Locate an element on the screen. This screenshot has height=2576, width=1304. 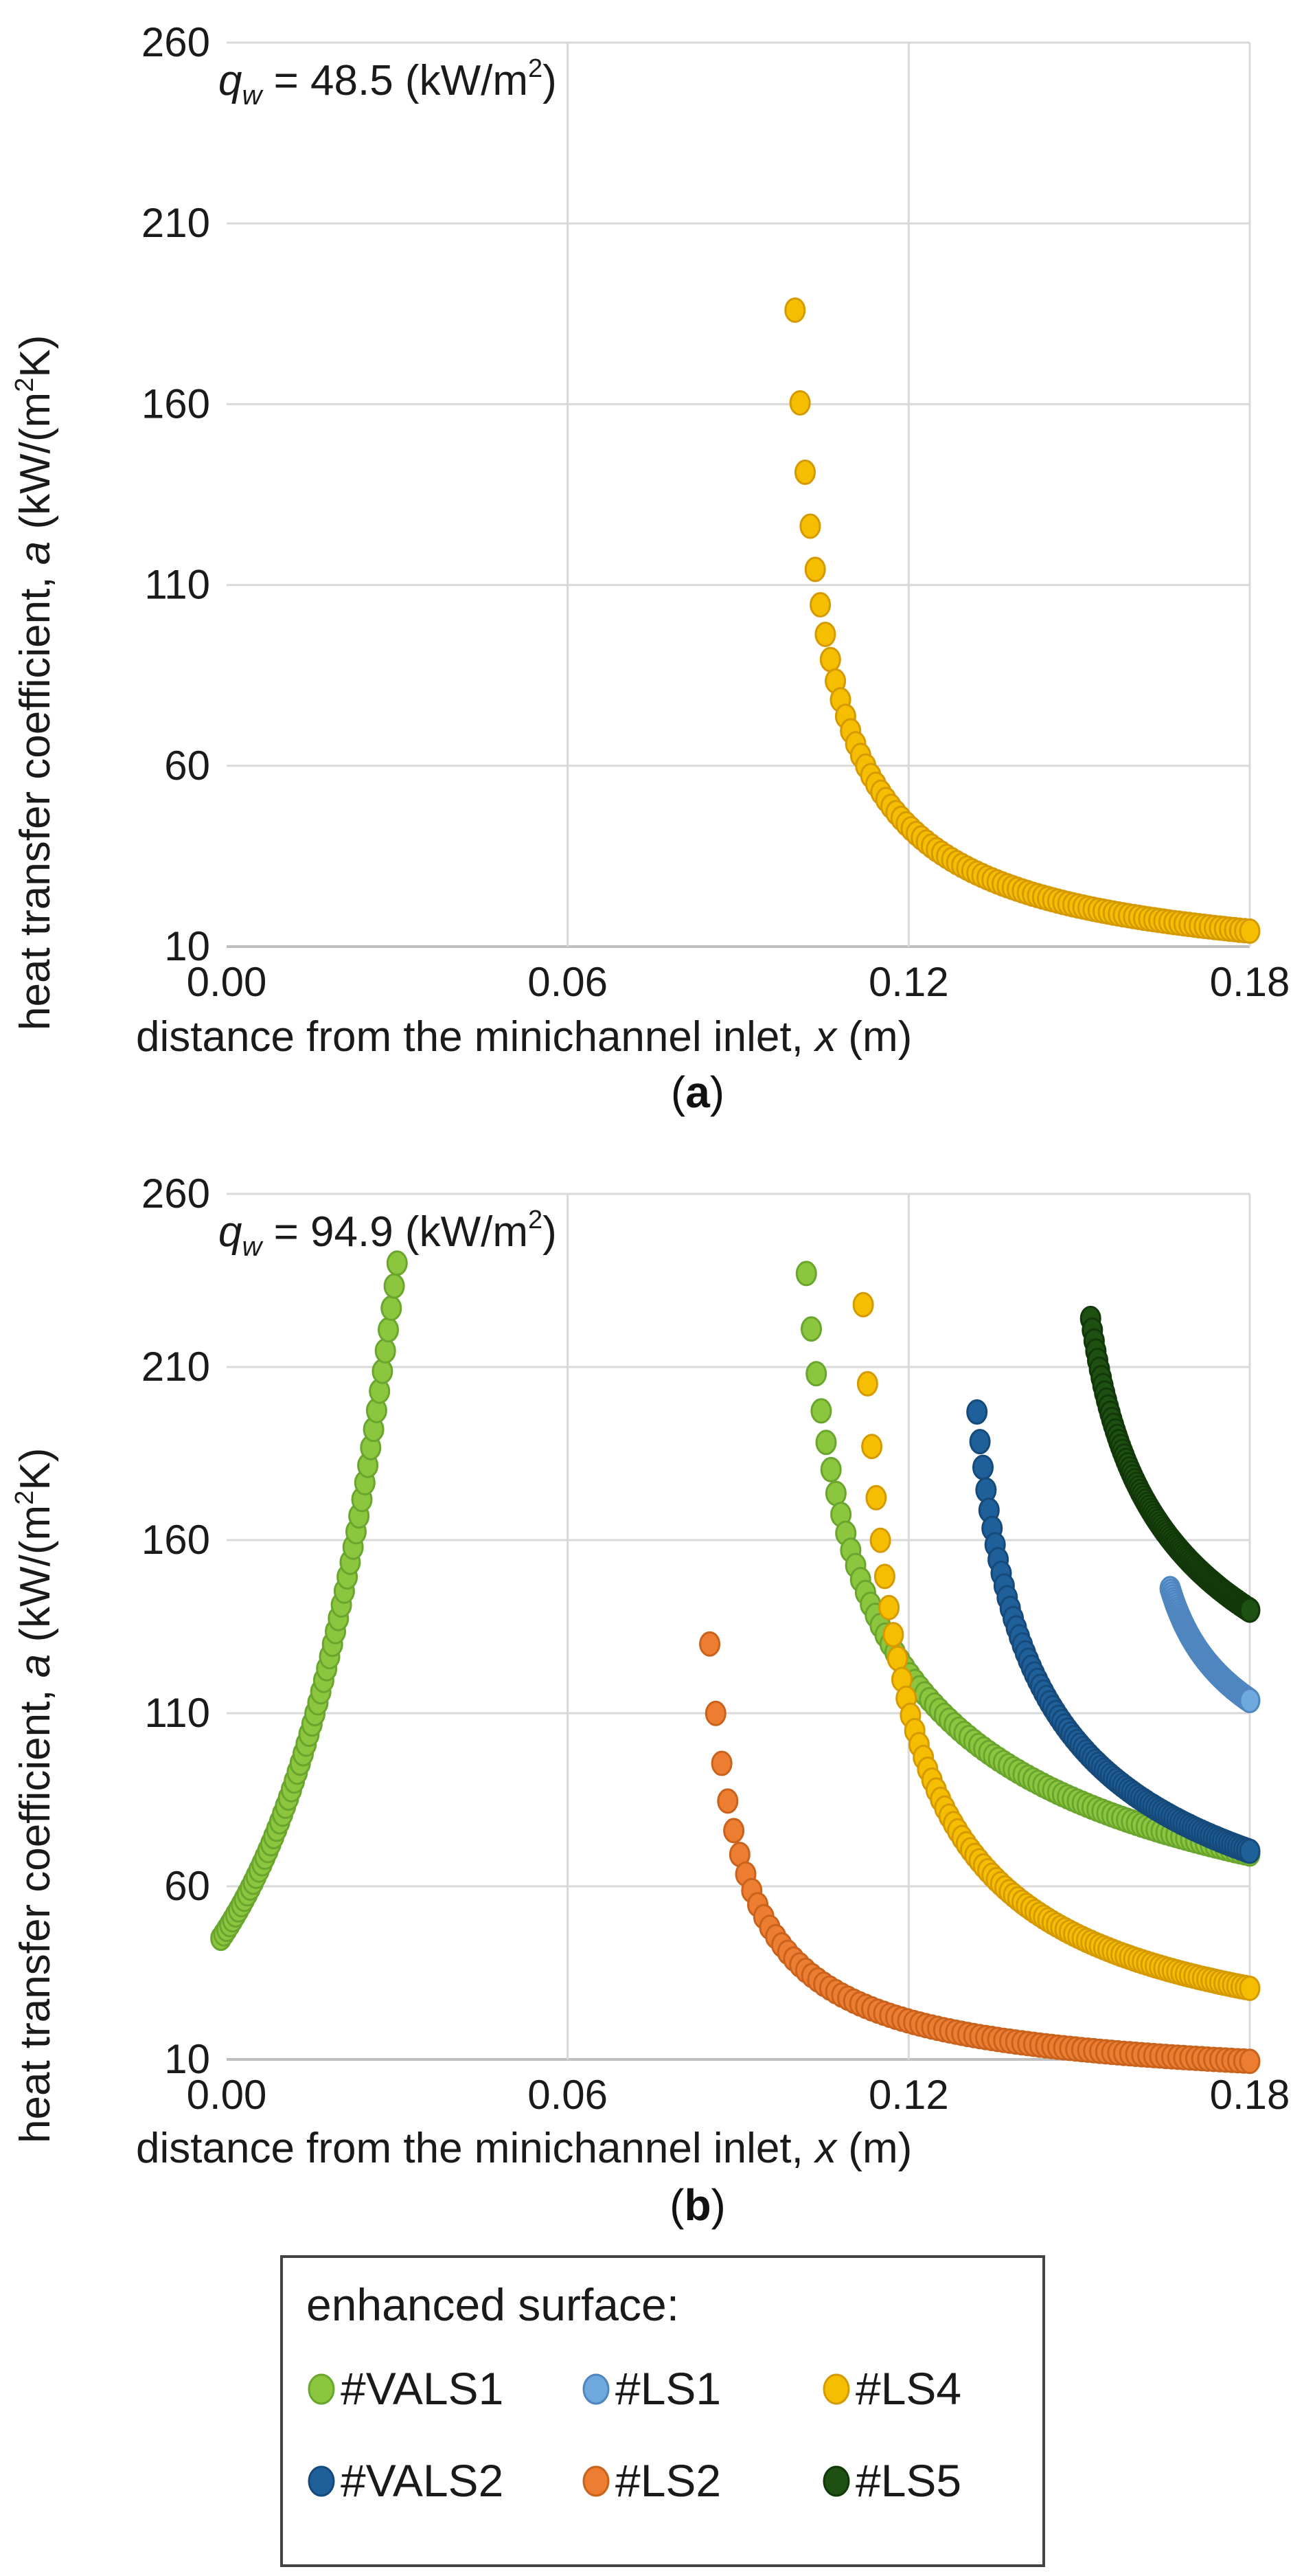
legend-label: #VALS2 is located at coordinates (422, 2480).